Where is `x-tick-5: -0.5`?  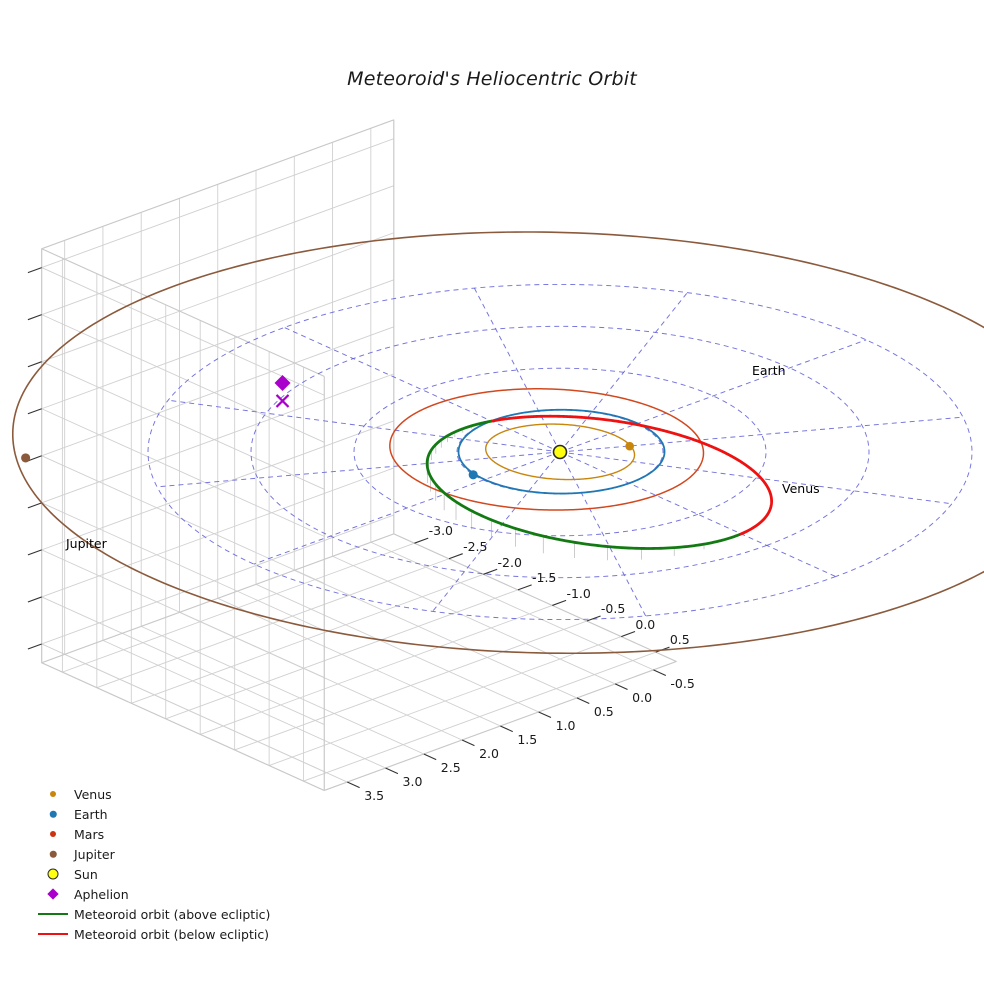
x-tick-5: -0.5 is located at coordinates (613, 609).